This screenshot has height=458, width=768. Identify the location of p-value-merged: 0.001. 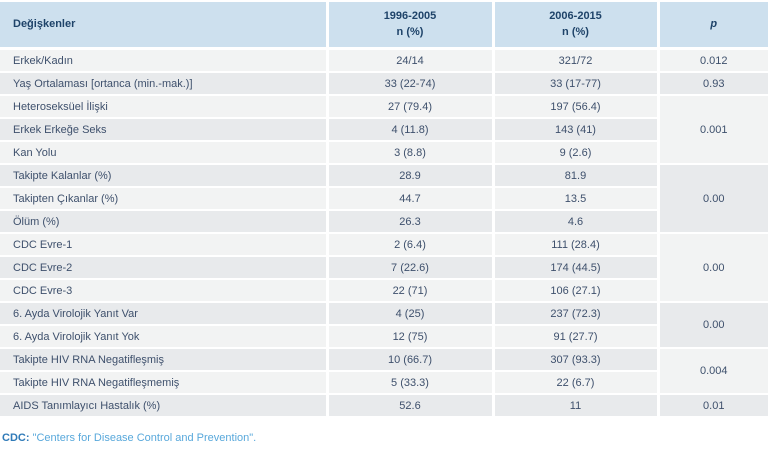
(712, 130).